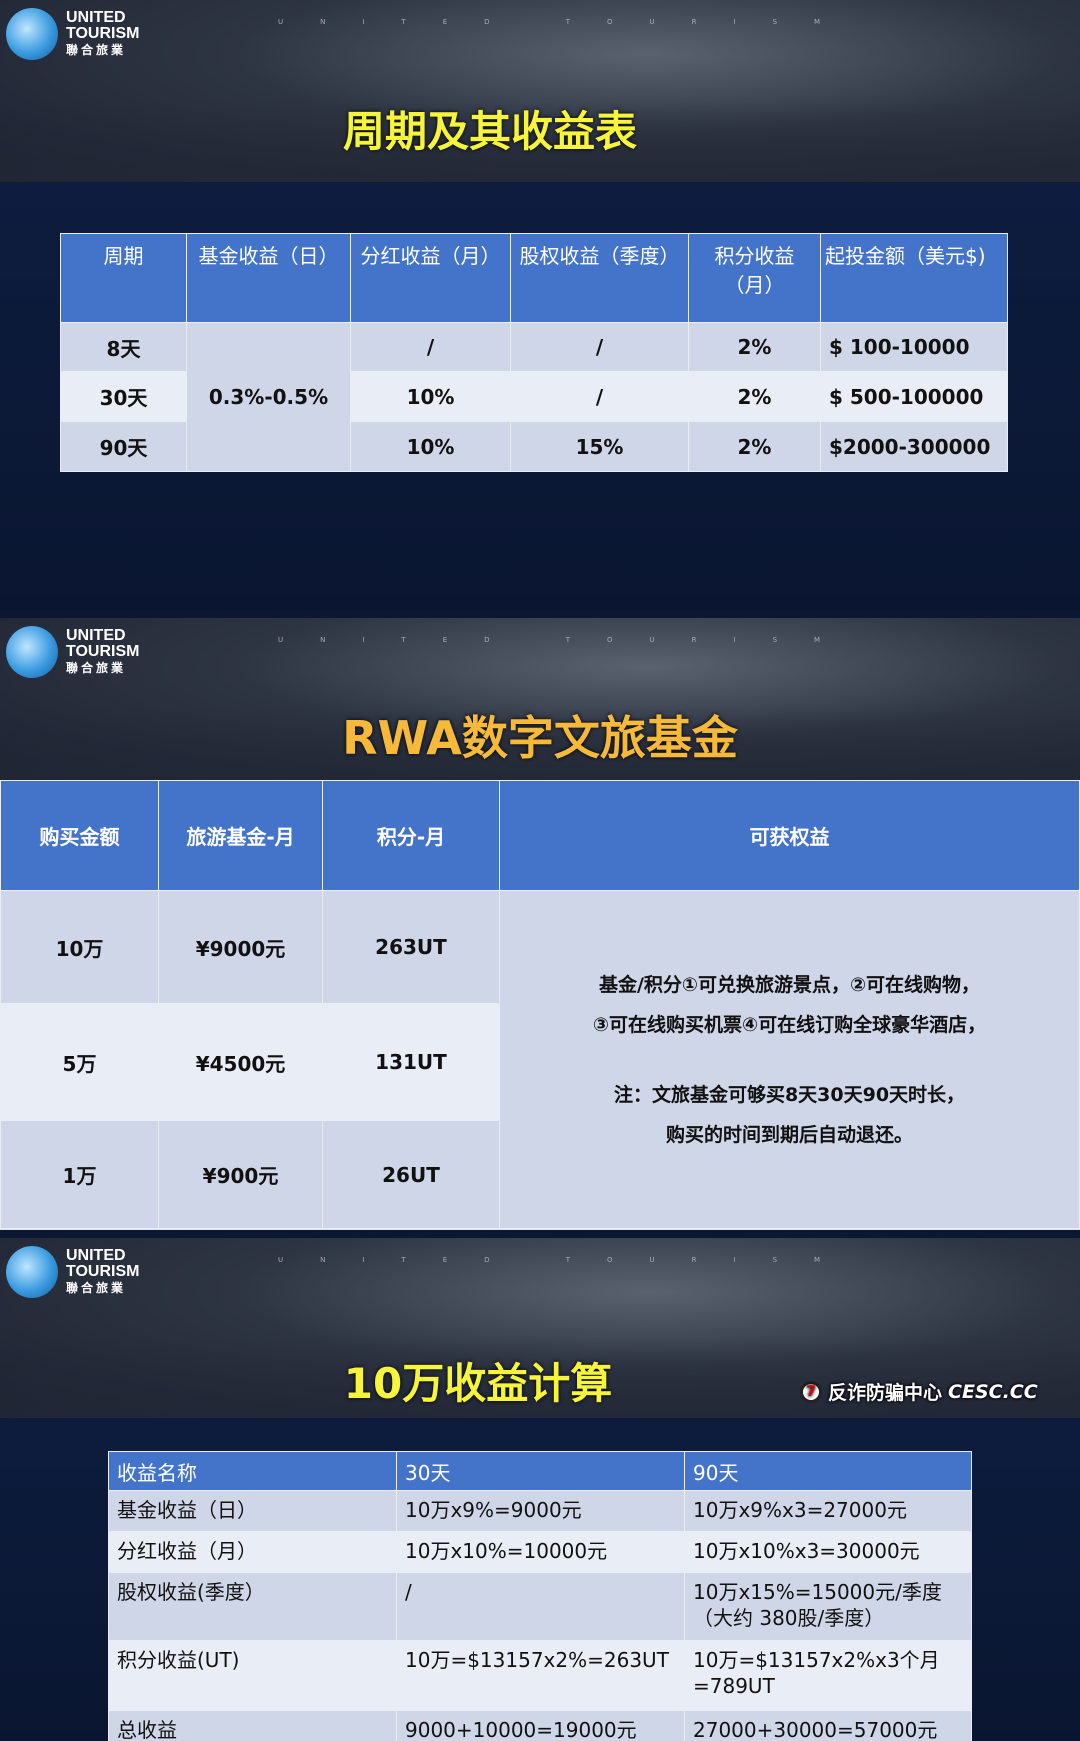 This screenshot has height=1741, width=1080. What do you see at coordinates (828, 1725) in the screenshot?
I see `cell: 27000+30000=57000元` at bounding box center [828, 1725].